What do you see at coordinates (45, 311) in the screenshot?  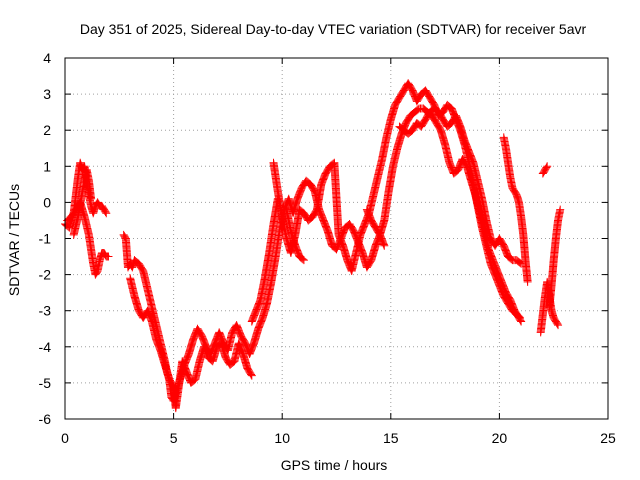 I see `y-tick-label: -3` at bounding box center [45, 311].